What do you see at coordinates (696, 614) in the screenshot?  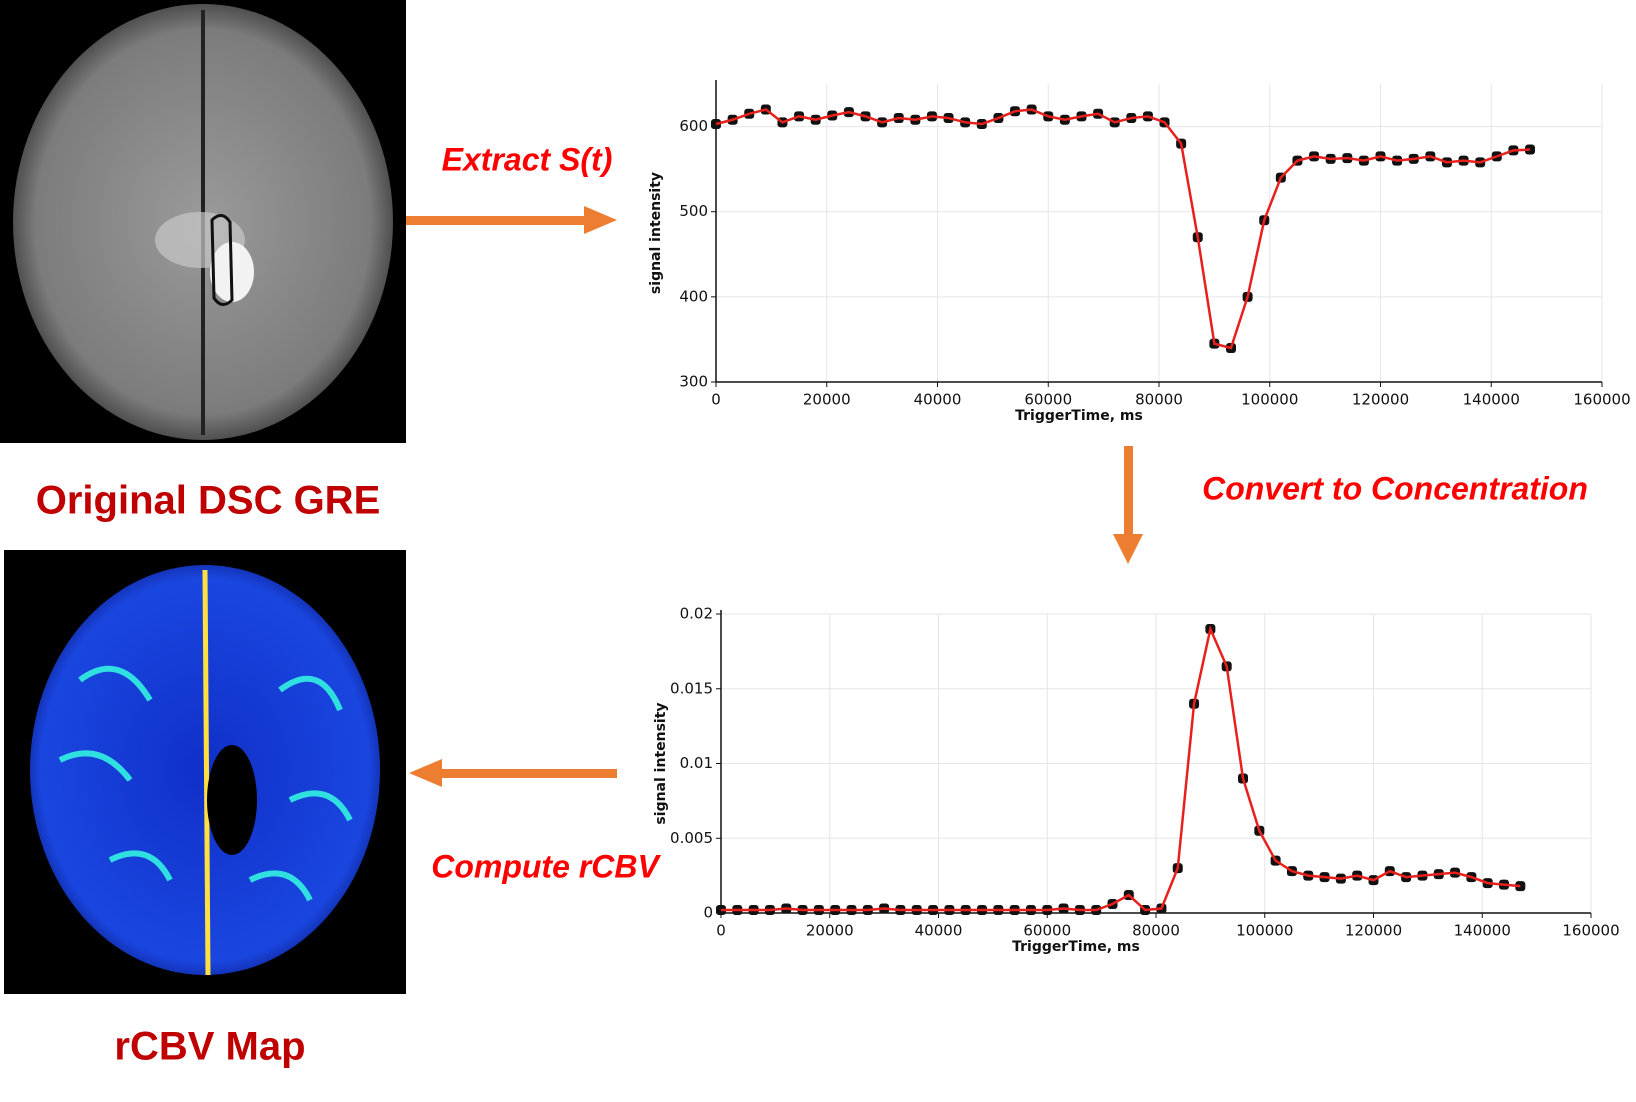 I see `y-tick-label: 0.02` at bounding box center [696, 614].